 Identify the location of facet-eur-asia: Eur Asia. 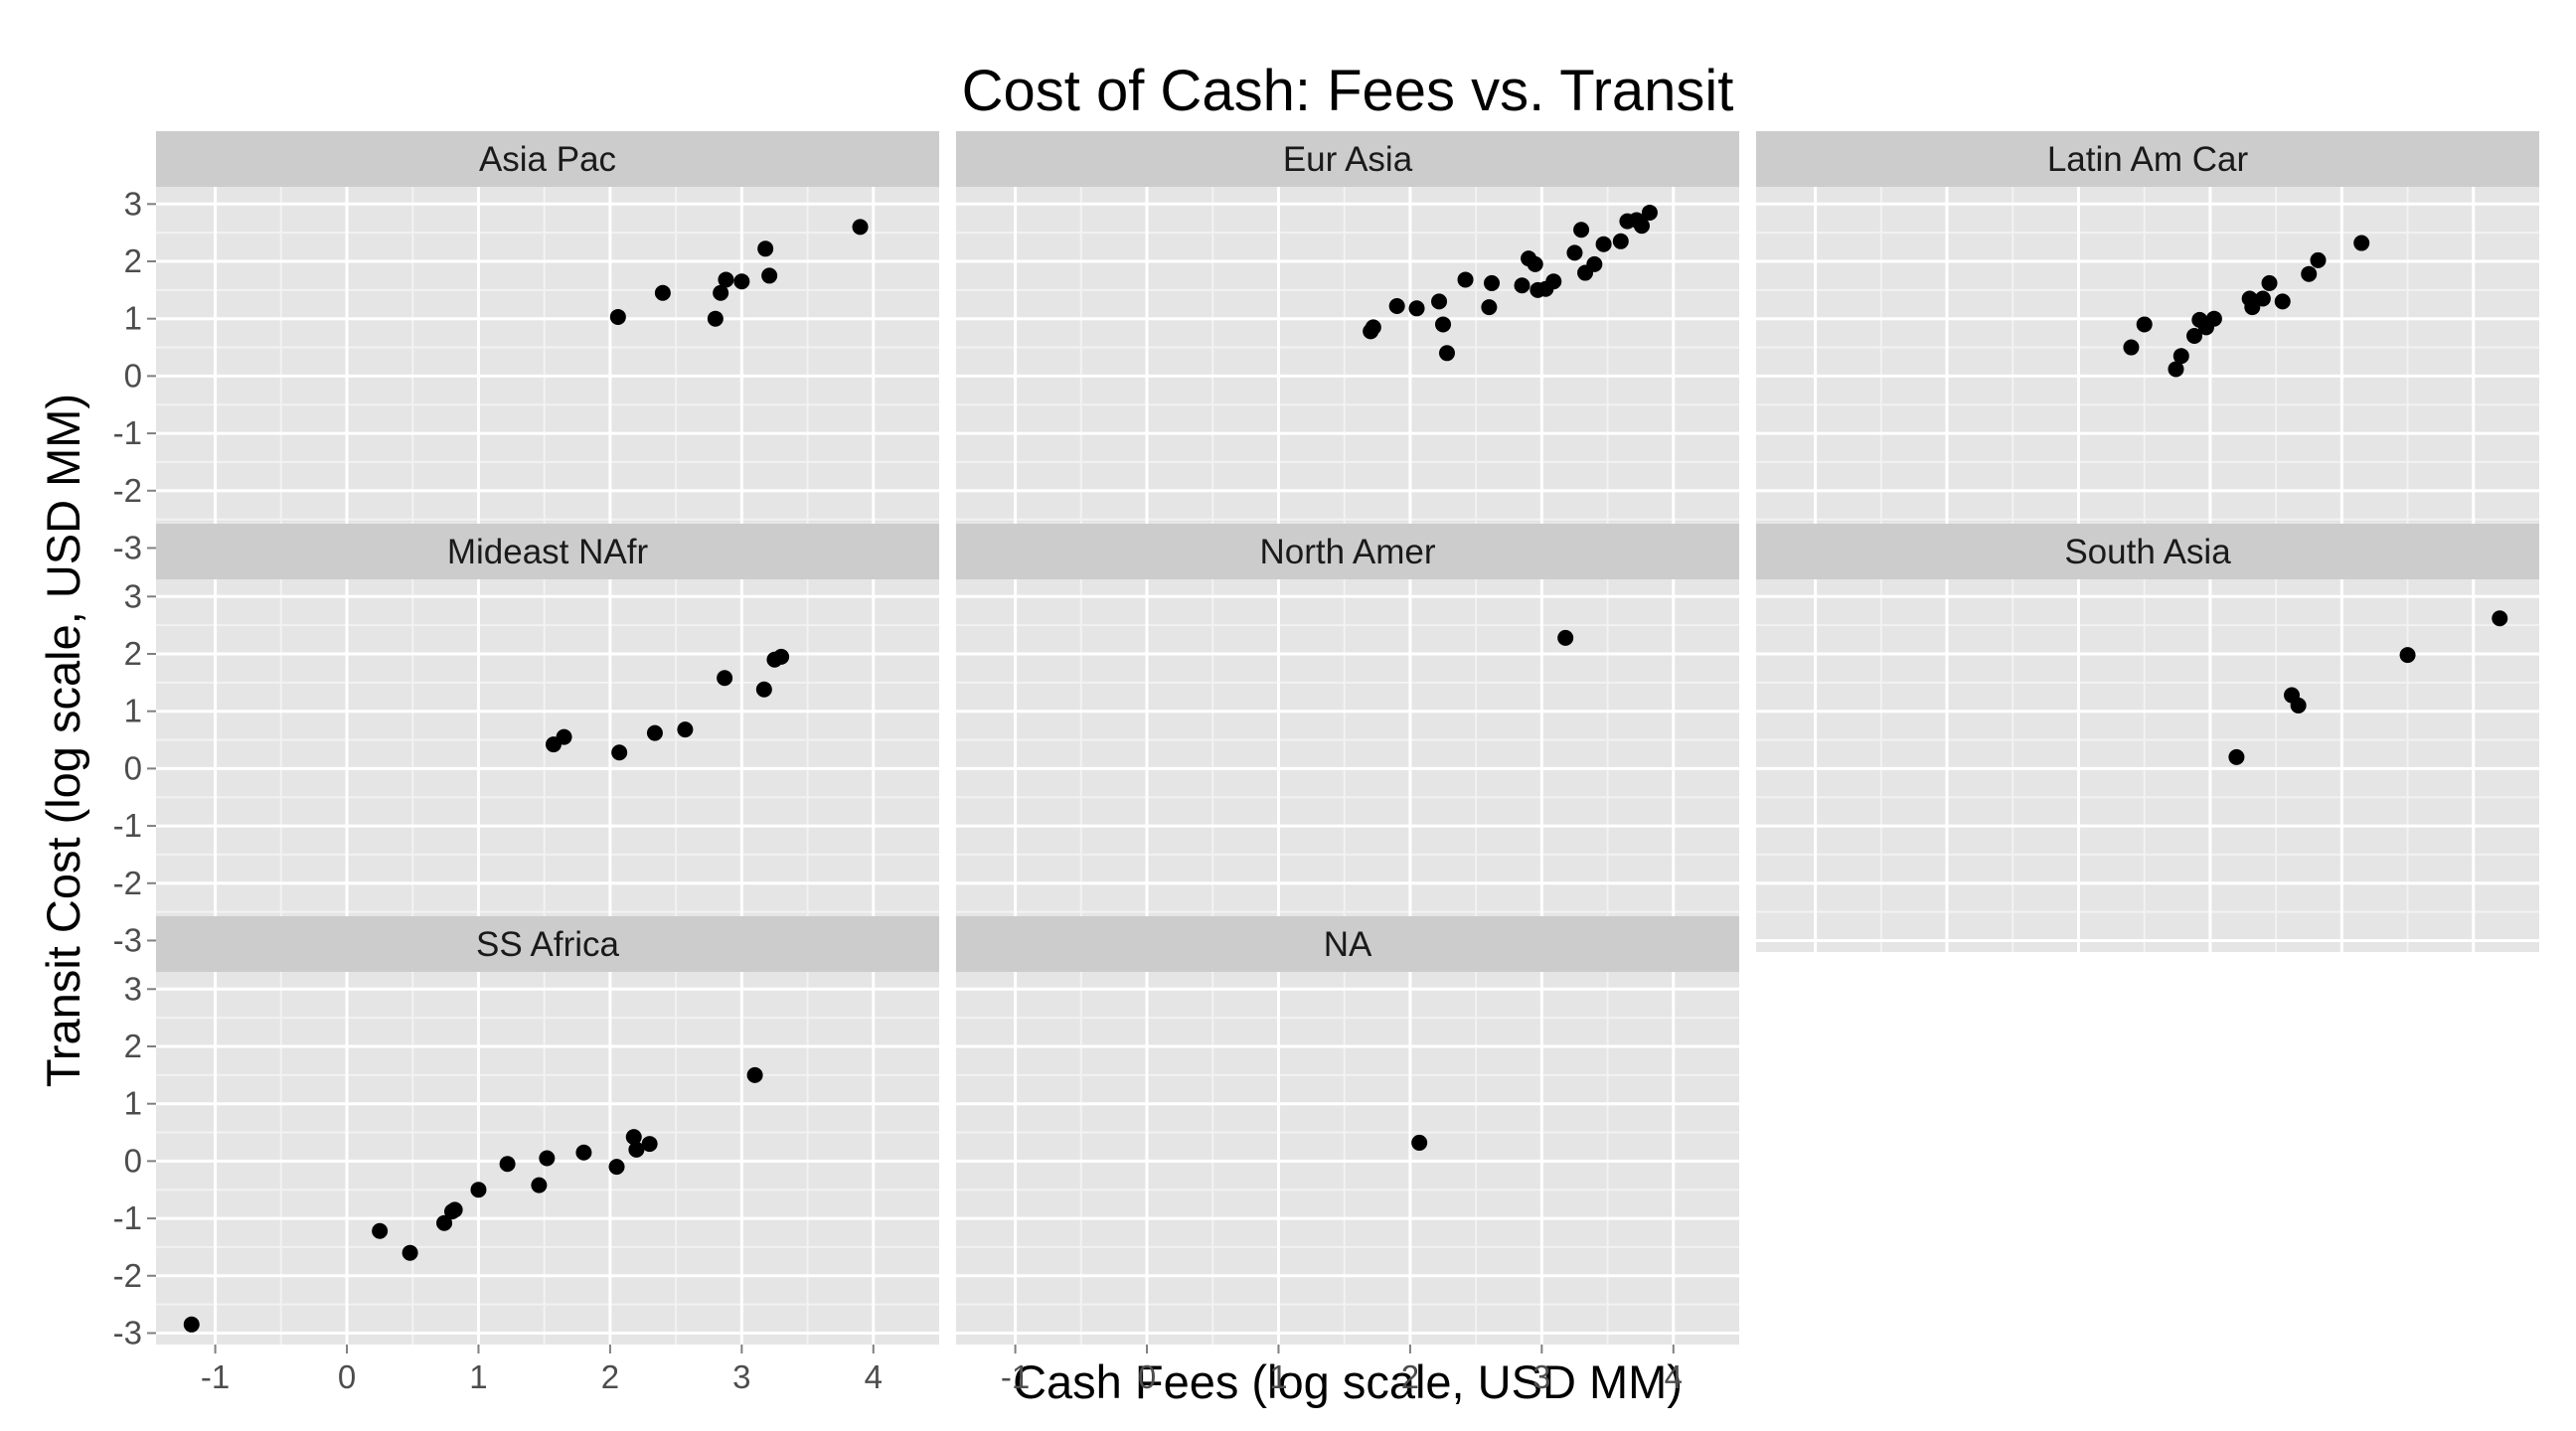
(1347, 345).